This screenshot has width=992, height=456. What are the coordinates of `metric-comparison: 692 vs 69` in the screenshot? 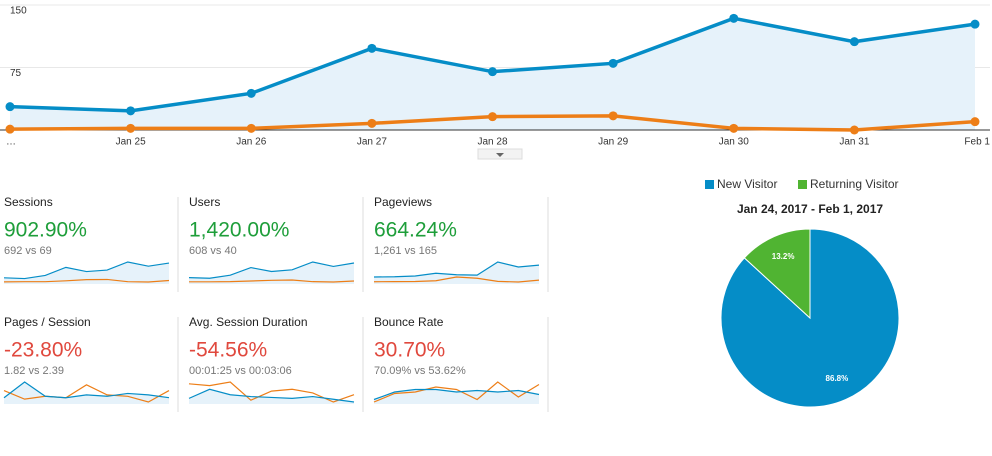 It's located at (28, 251).